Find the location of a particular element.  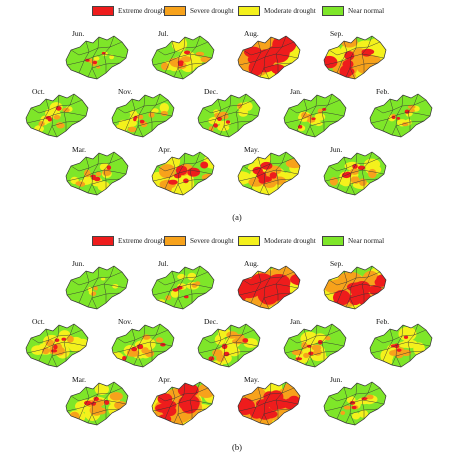

drought-map: Oct. is located at coordinates (57, 345).